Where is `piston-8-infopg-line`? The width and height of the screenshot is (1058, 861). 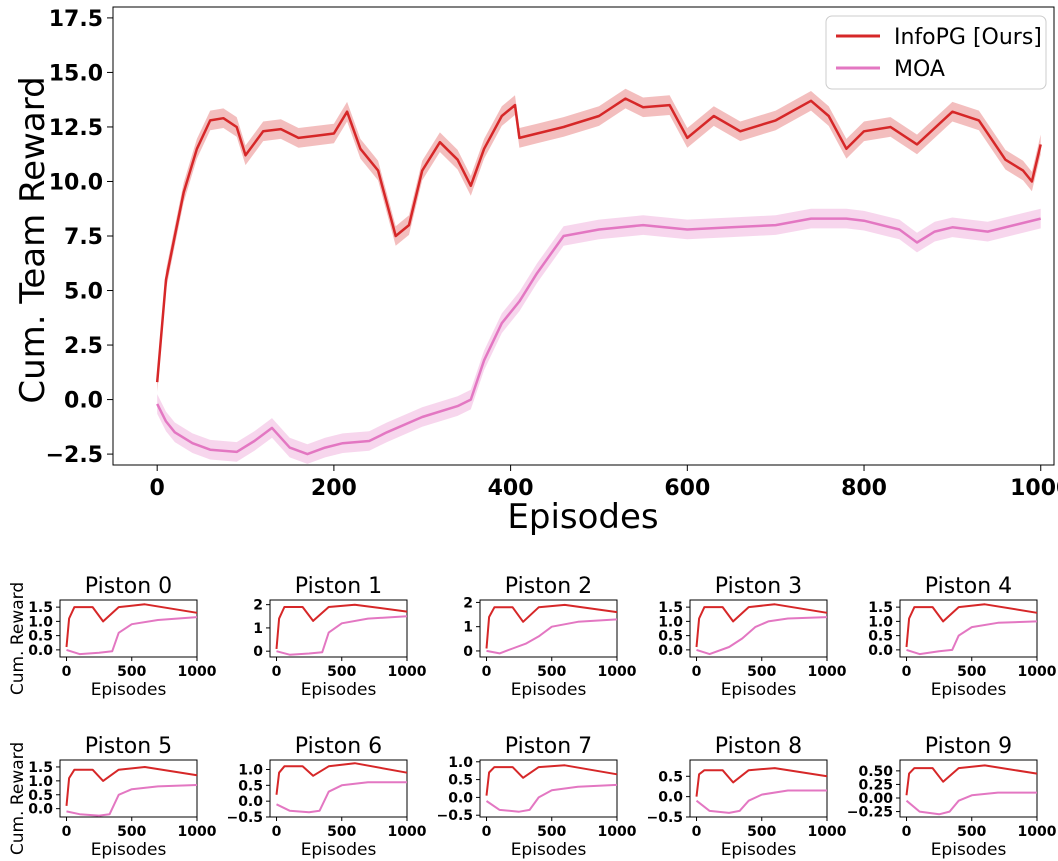 piston-8-infopg-line is located at coordinates (761, 782).